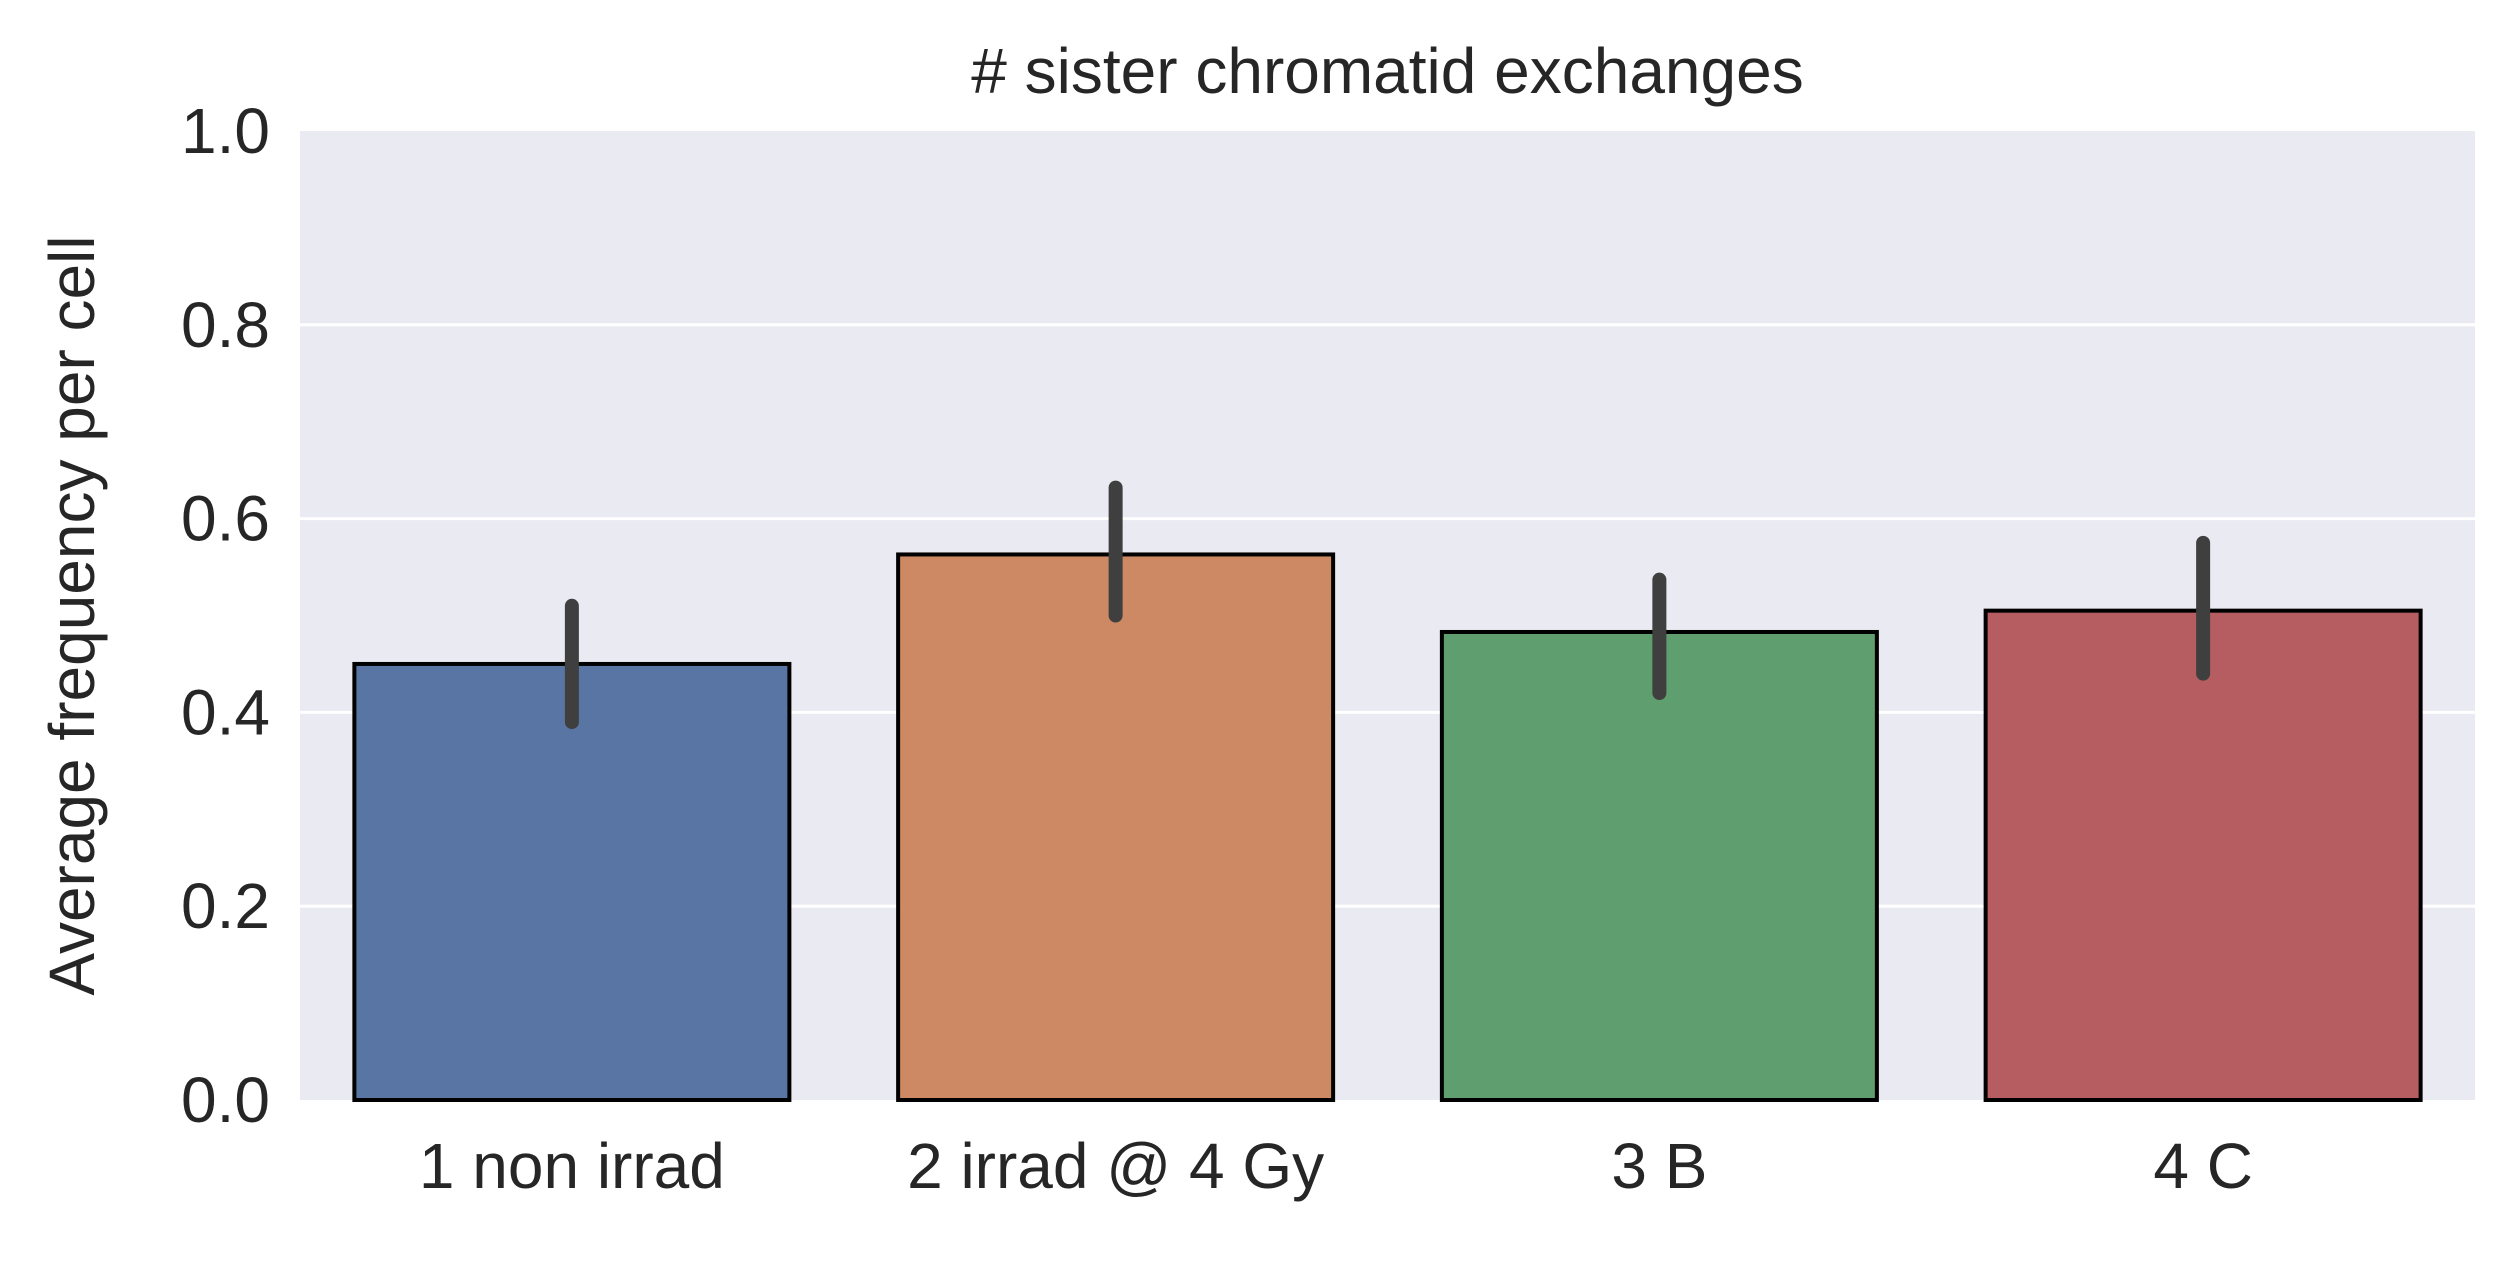 This screenshot has height=1261, width=2505. Describe the element at coordinates (225, 615) in the screenshot. I see `y-axis-ticks: 0.0 0.2 0.4 0.6 0.8 1.0` at that location.